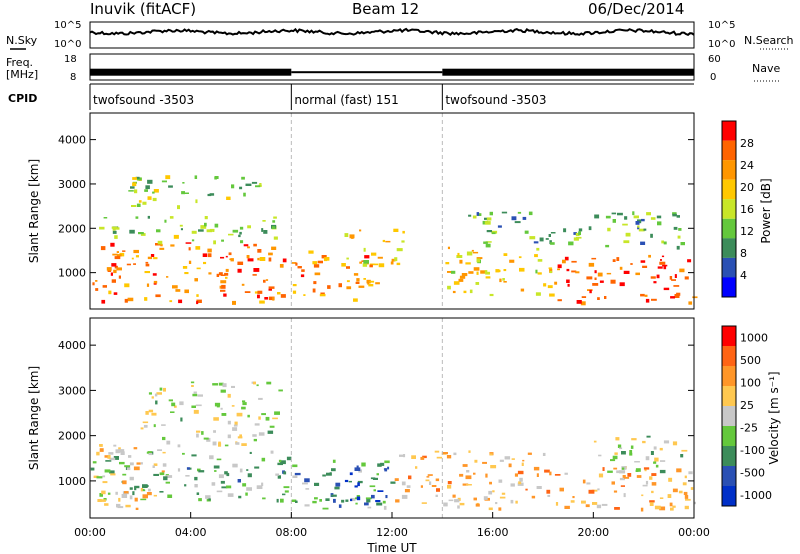 The width and height of the screenshot is (800, 554). What do you see at coordinates (392, 67) in the screenshot?
I see `freq-panel-frame` at bounding box center [392, 67].